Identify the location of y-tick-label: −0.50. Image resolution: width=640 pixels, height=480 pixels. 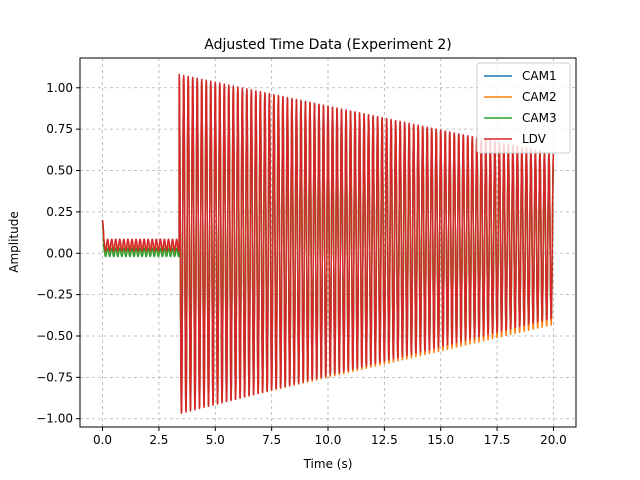
(54, 336).